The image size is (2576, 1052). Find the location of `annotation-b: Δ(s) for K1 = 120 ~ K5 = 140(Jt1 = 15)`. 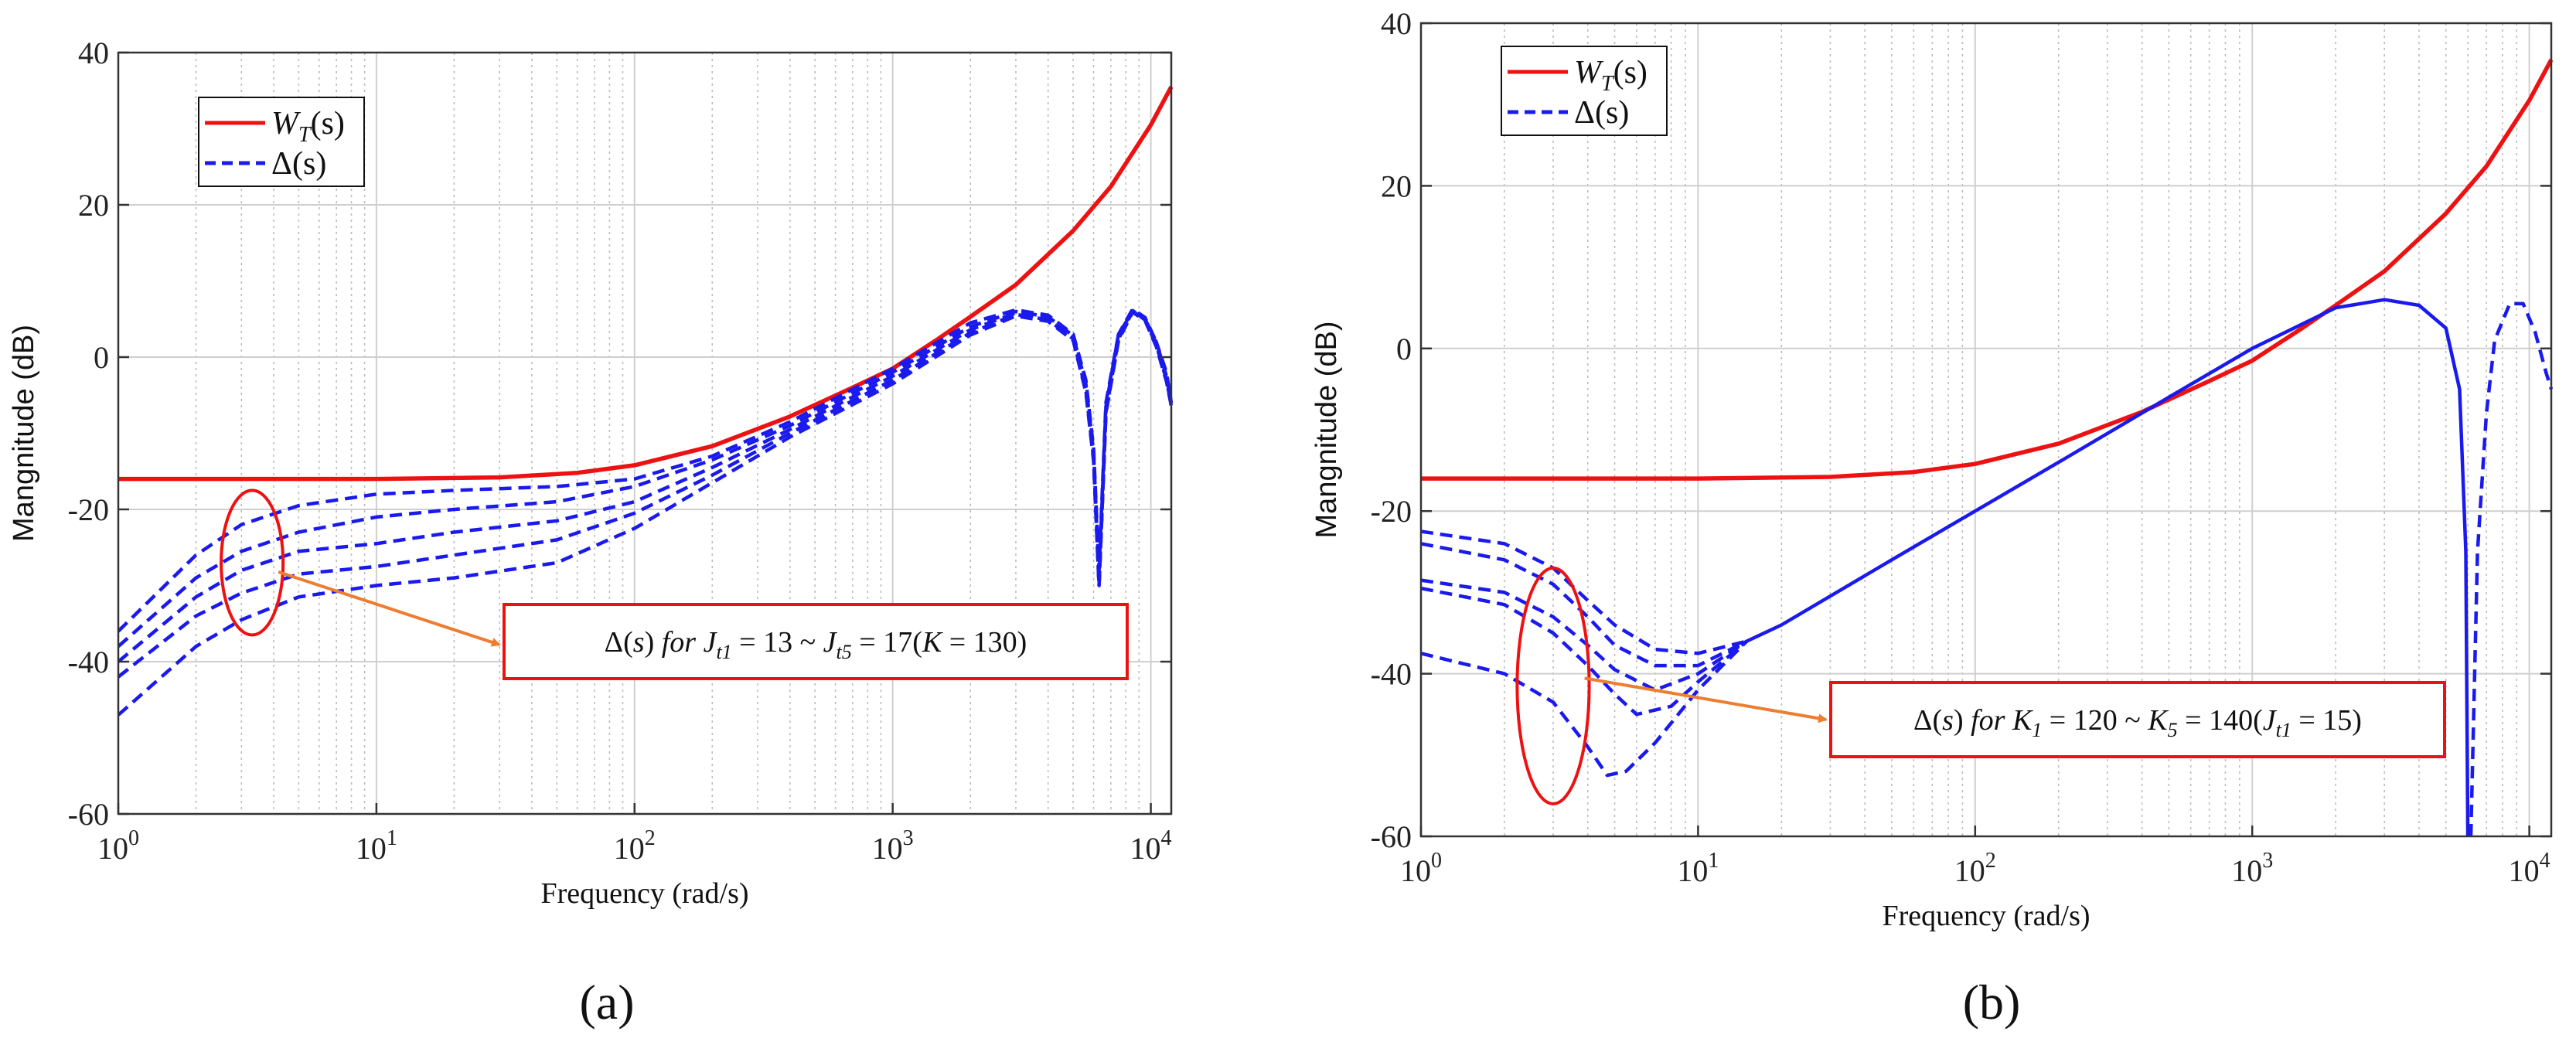

annotation-b: Δ(s) for K1 = 120 ~ K5 = 140(Jt1 = 15) is located at coordinates (1981, 685).